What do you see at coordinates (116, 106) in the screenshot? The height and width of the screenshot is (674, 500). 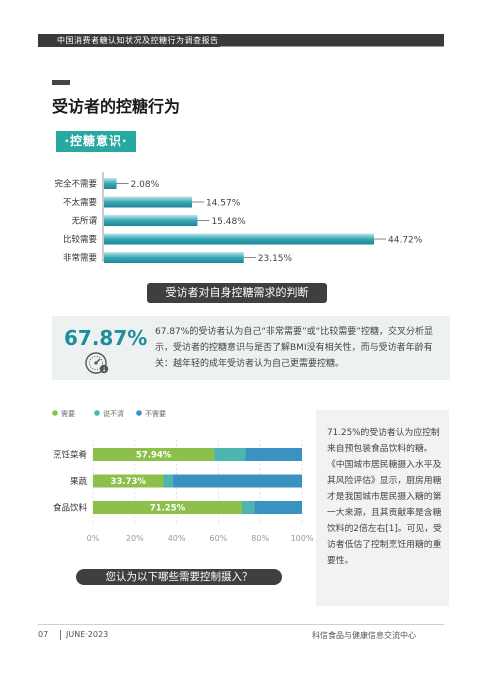 I see `section-title: 受访者的控糖行为` at bounding box center [116, 106].